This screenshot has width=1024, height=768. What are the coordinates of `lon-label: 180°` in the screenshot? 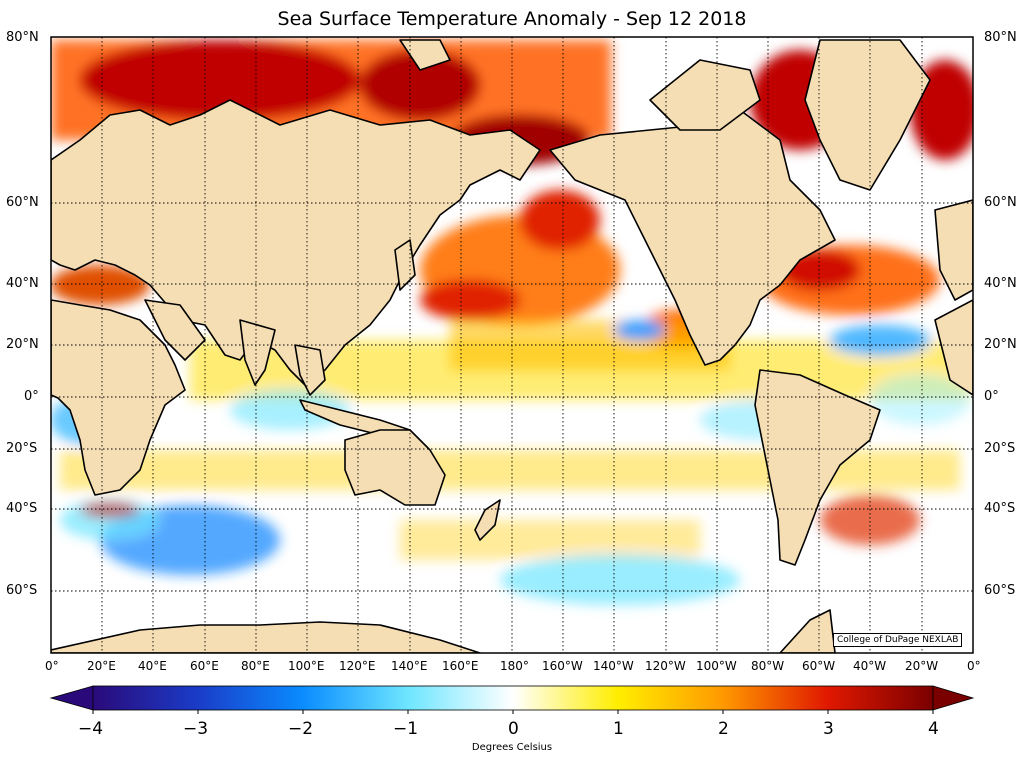 It's located at (514, 666).